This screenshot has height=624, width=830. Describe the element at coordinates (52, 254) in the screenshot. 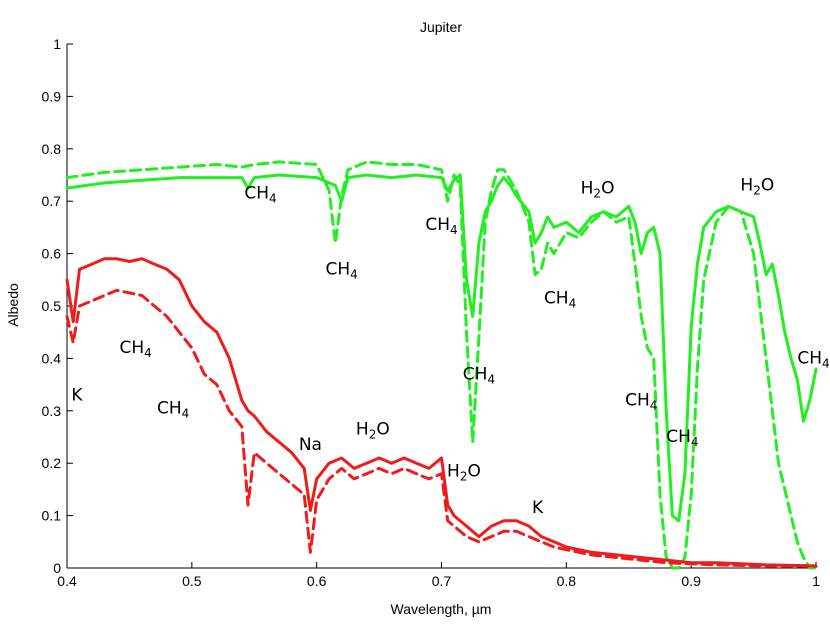

I see `y-tick-label: 0.6` at that location.